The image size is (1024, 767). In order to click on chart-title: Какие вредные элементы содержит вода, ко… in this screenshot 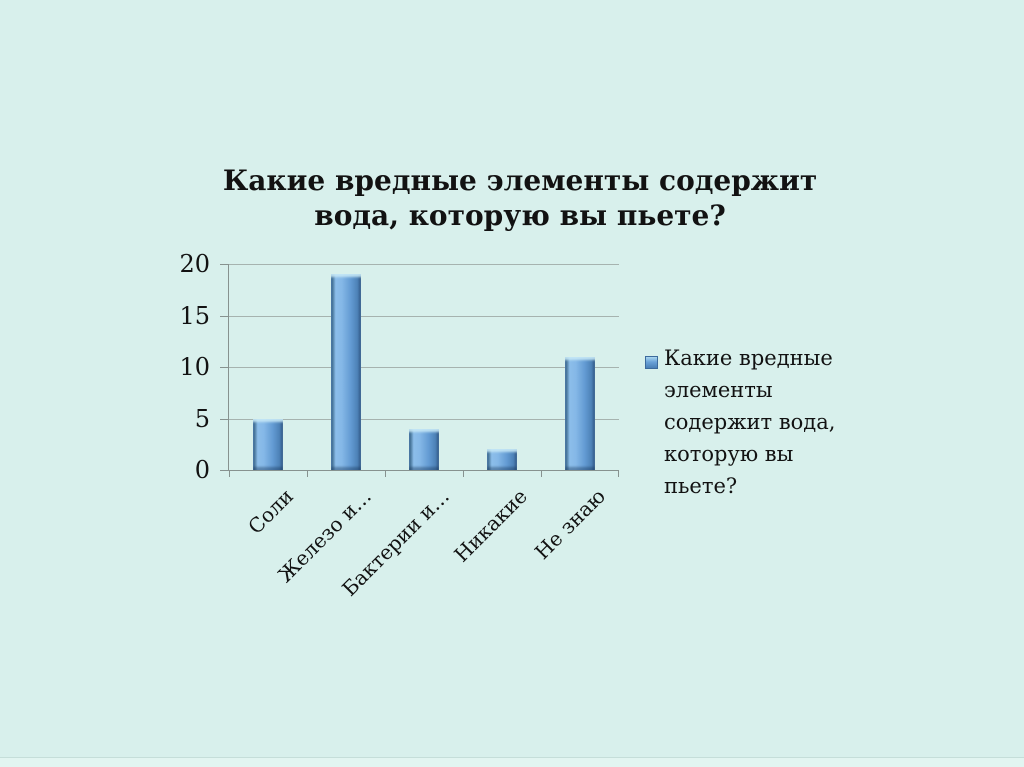, I will do `click(520, 198)`.